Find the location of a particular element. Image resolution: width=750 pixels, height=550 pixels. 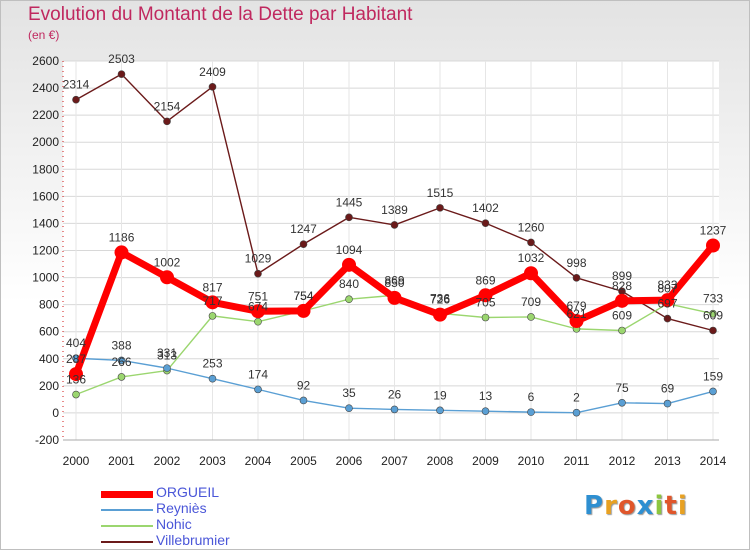

data-label: 6 is located at coordinates (531, 397).